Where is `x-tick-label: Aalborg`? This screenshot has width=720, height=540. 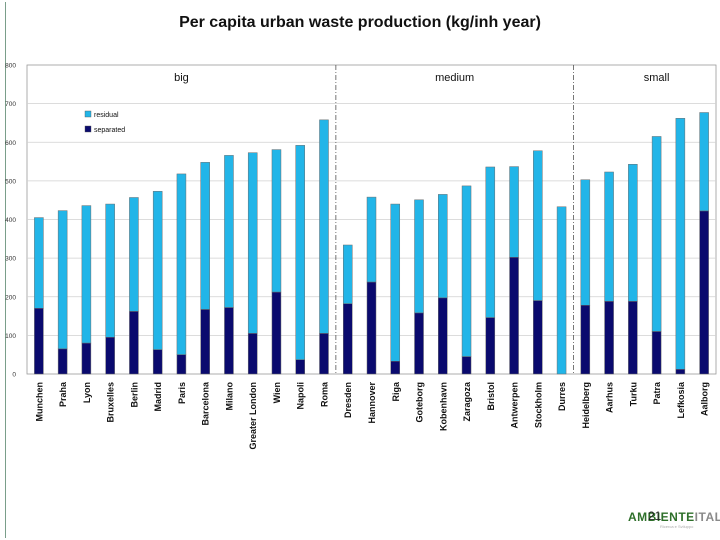
x-tick-label: Aalborg is located at coordinates (705, 399).